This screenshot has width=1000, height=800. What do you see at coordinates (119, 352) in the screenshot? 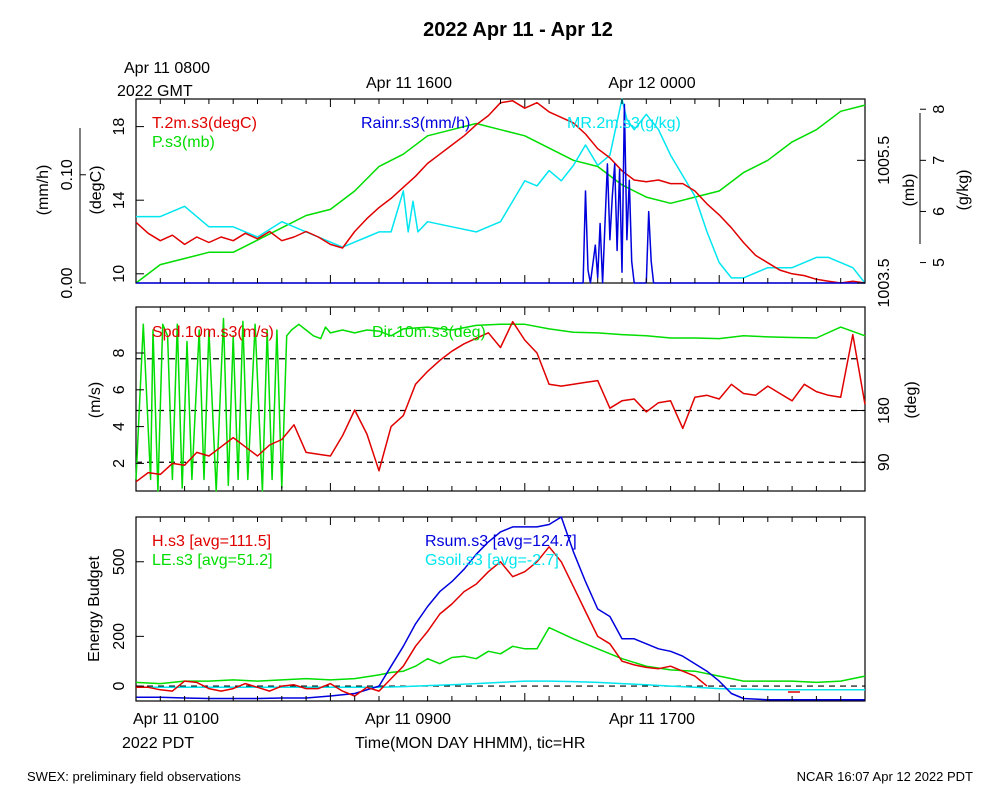
I see `ms-tick-label: 8` at bounding box center [119, 352].